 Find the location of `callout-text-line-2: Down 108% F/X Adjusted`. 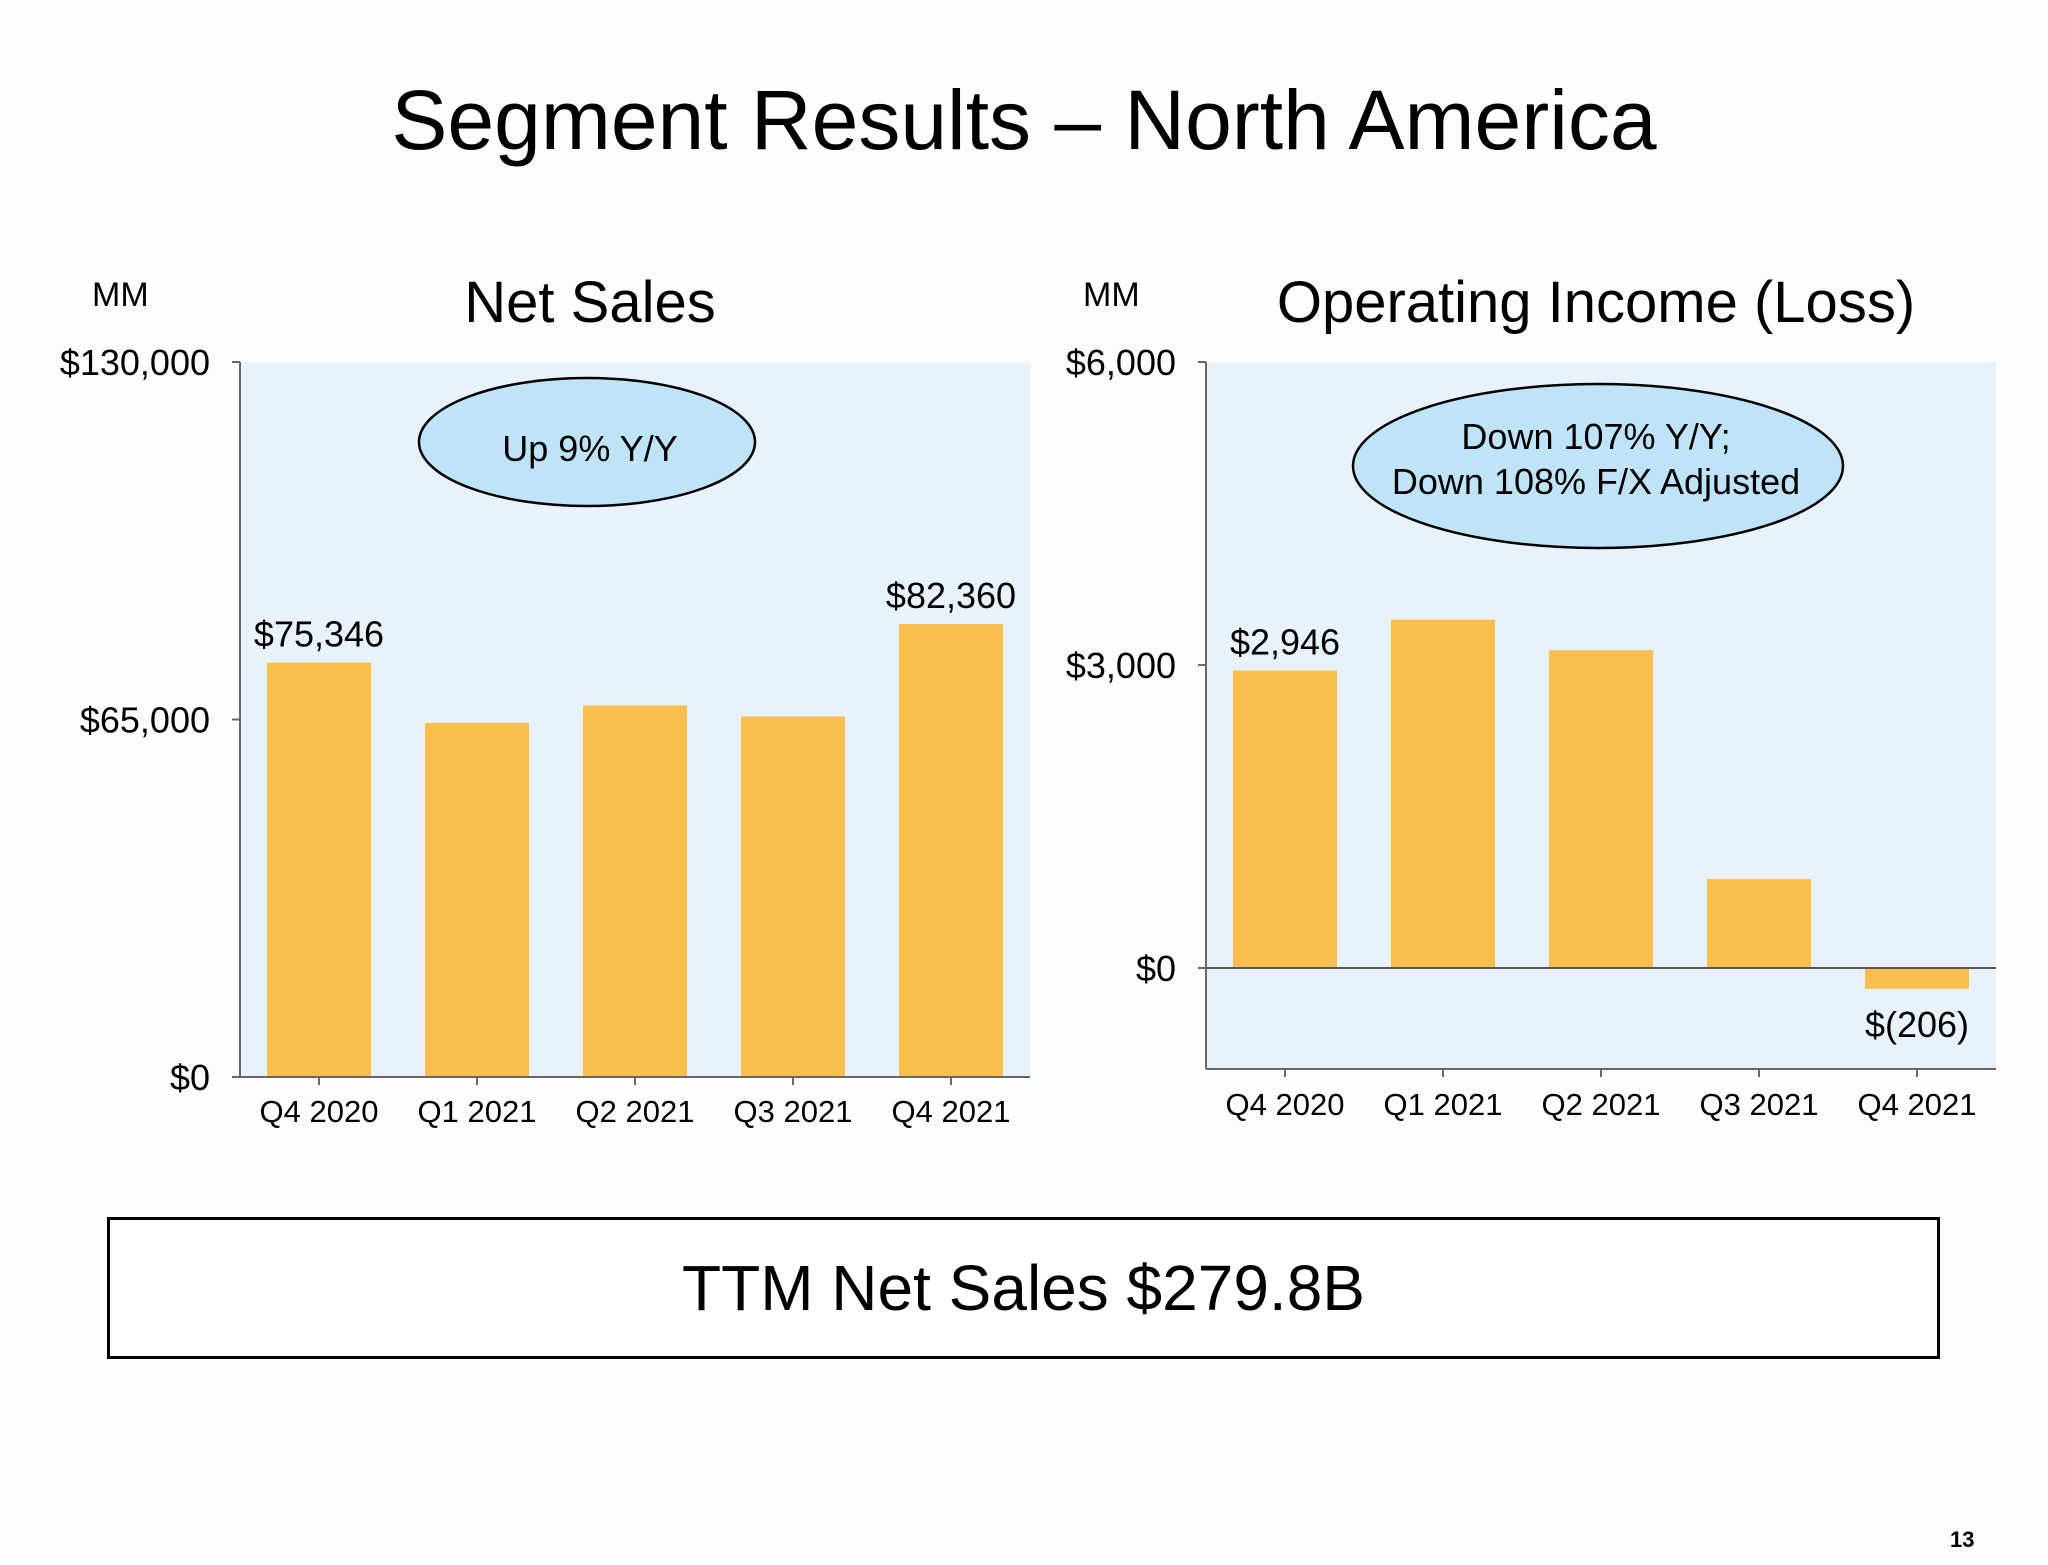

callout-text-line-2: Down 108% F/X Adjusted is located at coordinates (1596, 481).